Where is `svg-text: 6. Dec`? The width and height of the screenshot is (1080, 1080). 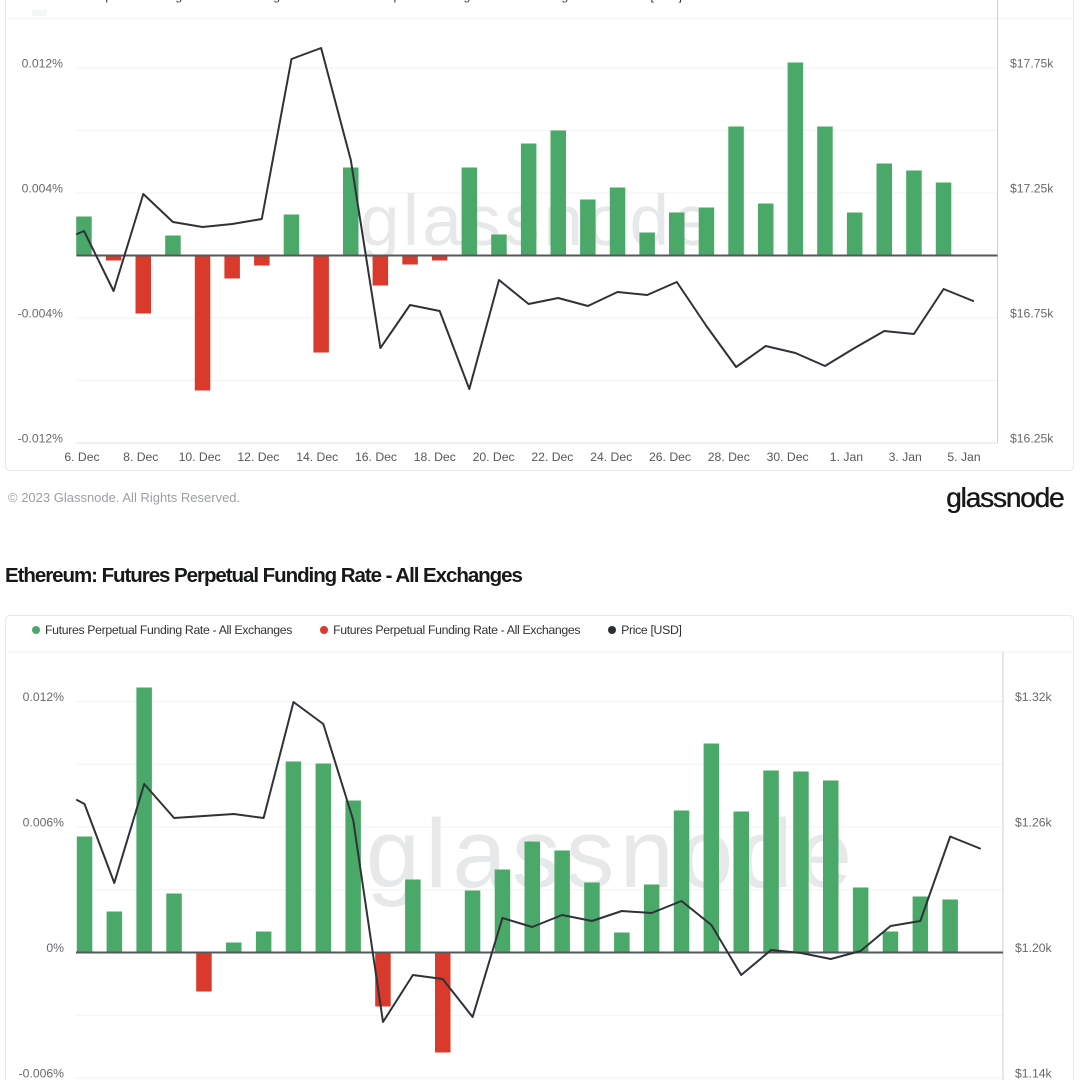 svg-text: 6. Dec is located at coordinates (81, 457).